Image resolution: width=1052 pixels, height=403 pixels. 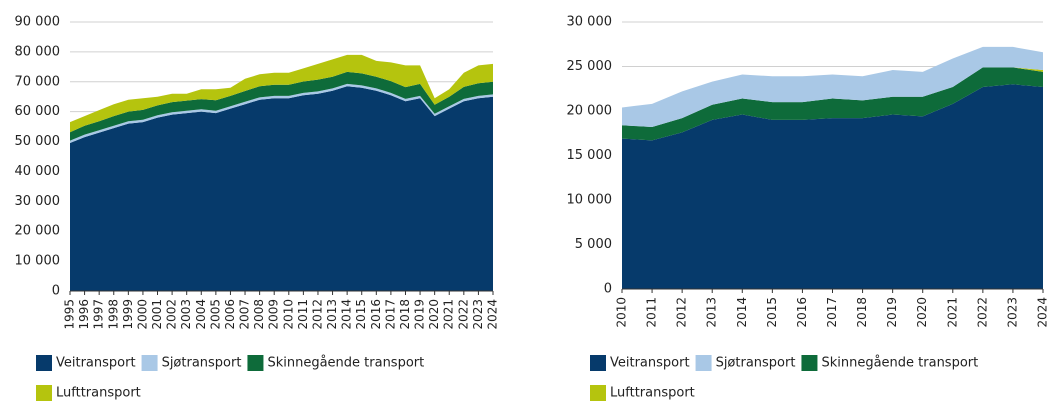 I want to click on y-tick-label: 5 000, so click(x=593, y=244).